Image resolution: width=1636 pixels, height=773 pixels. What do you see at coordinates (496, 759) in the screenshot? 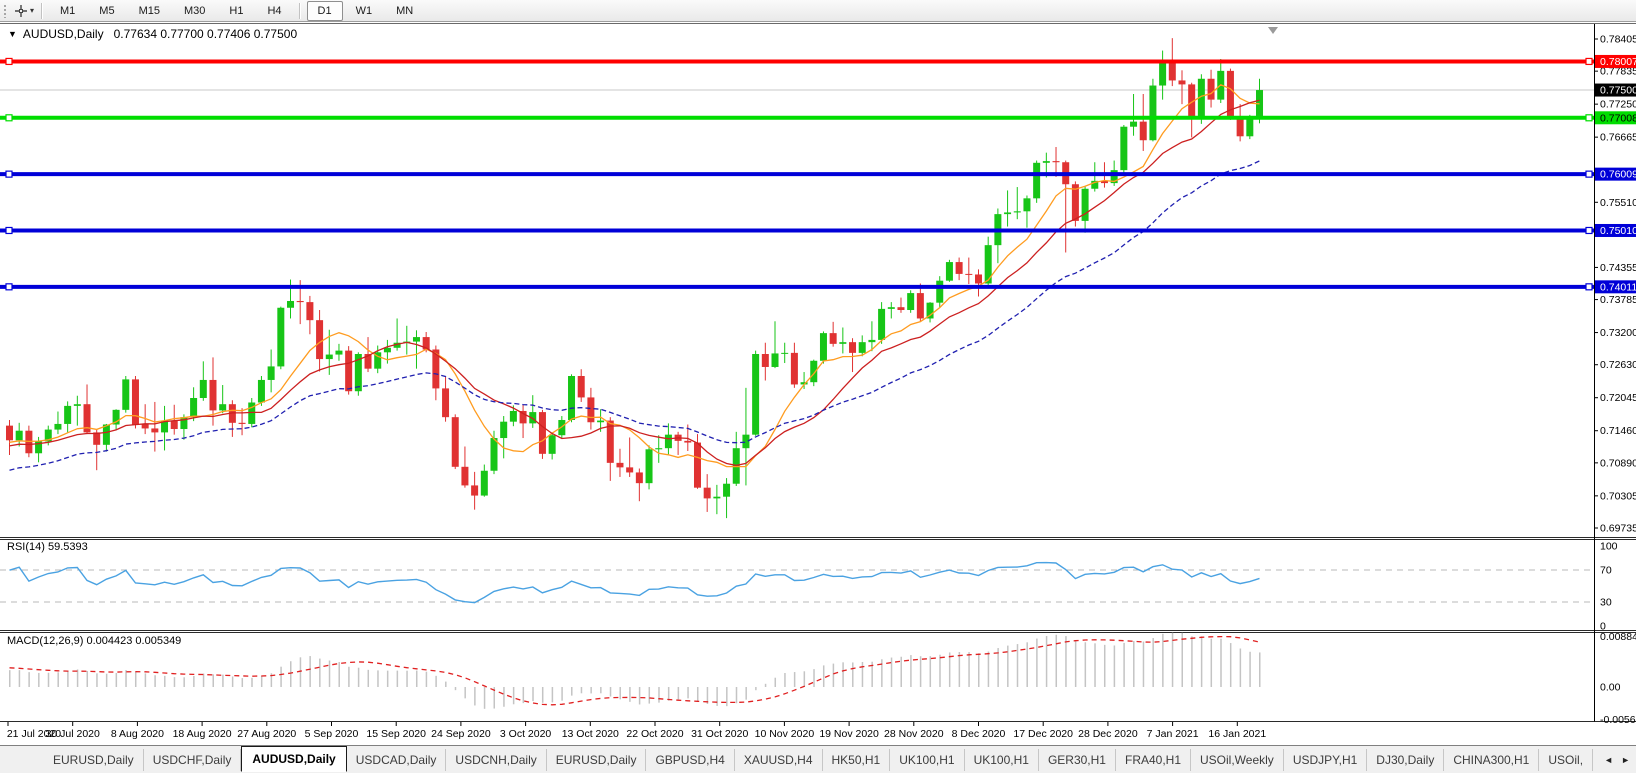
I see `chart-tab-usdcnh-daily-4: USDCNH,Daily` at bounding box center [496, 759].